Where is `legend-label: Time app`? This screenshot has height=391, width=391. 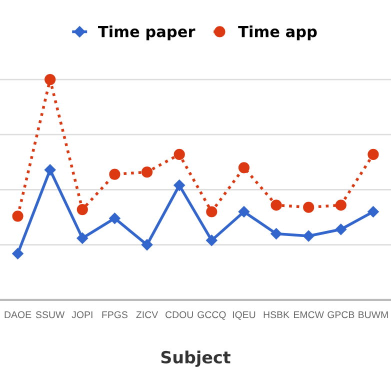
legend-label: Time app is located at coordinates (277, 32).